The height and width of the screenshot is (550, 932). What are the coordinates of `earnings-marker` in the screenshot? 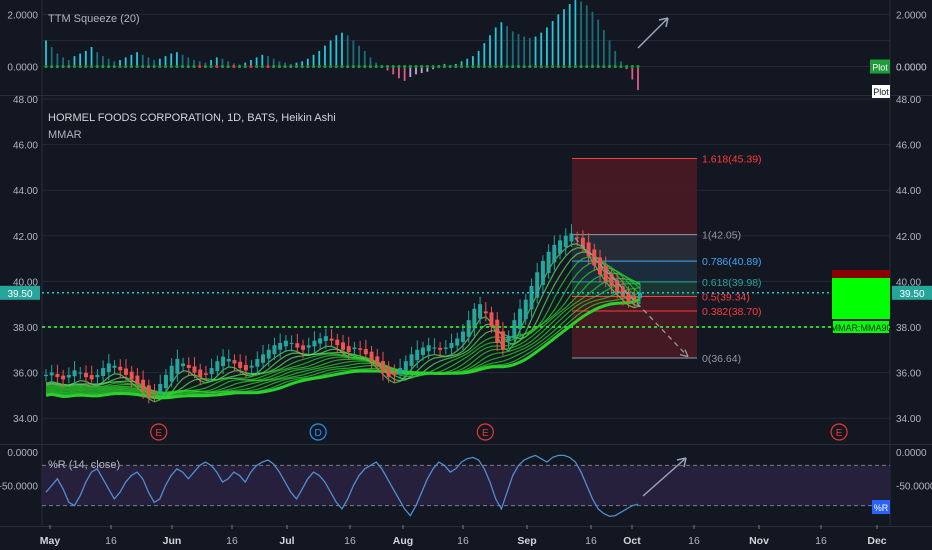 It's located at (318, 432).